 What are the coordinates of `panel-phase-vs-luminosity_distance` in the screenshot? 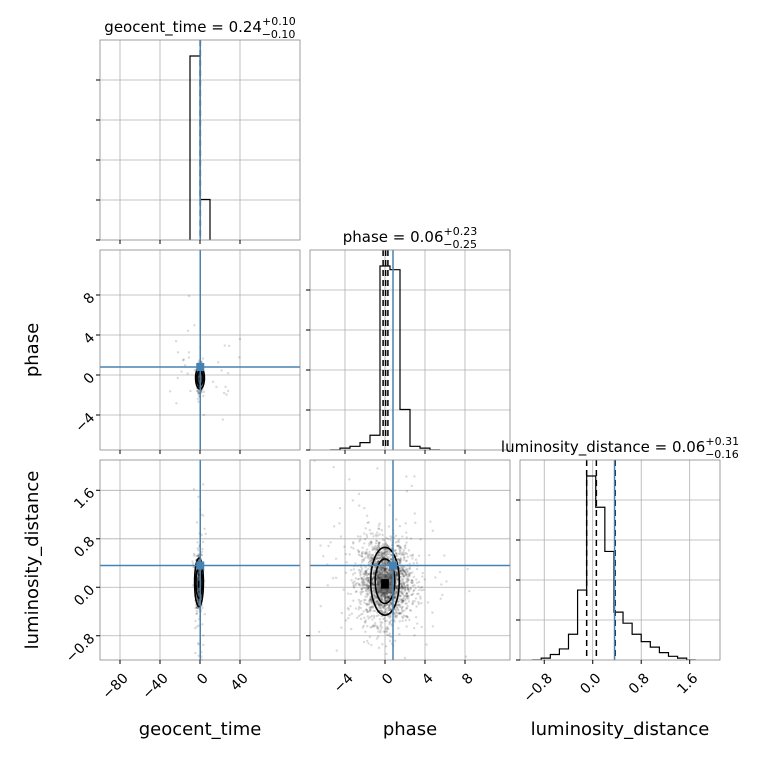 It's located at (397, 561).